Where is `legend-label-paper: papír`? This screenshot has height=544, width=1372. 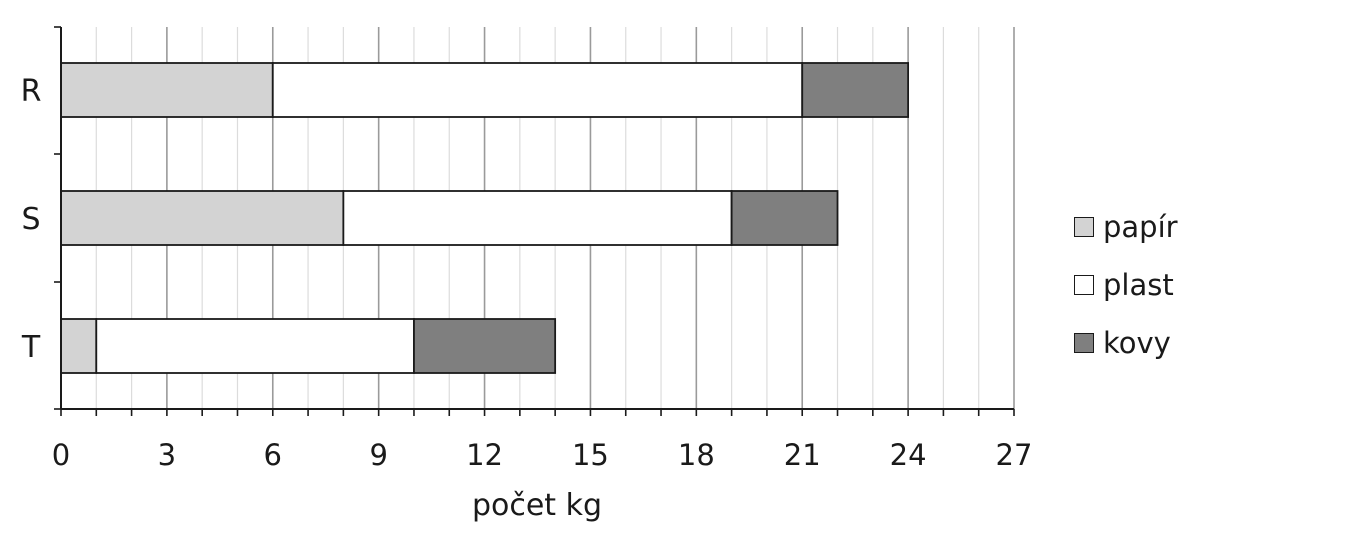
legend-label-paper: papír is located at coordinates (1140, 227).